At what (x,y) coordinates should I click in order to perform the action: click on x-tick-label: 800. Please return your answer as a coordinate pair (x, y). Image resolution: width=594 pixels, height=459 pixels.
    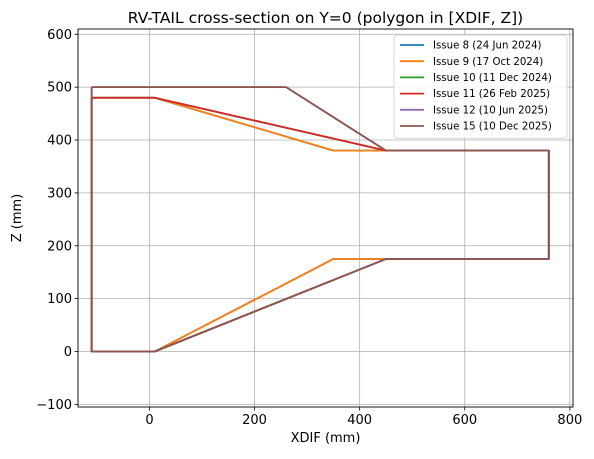
    Looking at the image, I should click on (569, 420).